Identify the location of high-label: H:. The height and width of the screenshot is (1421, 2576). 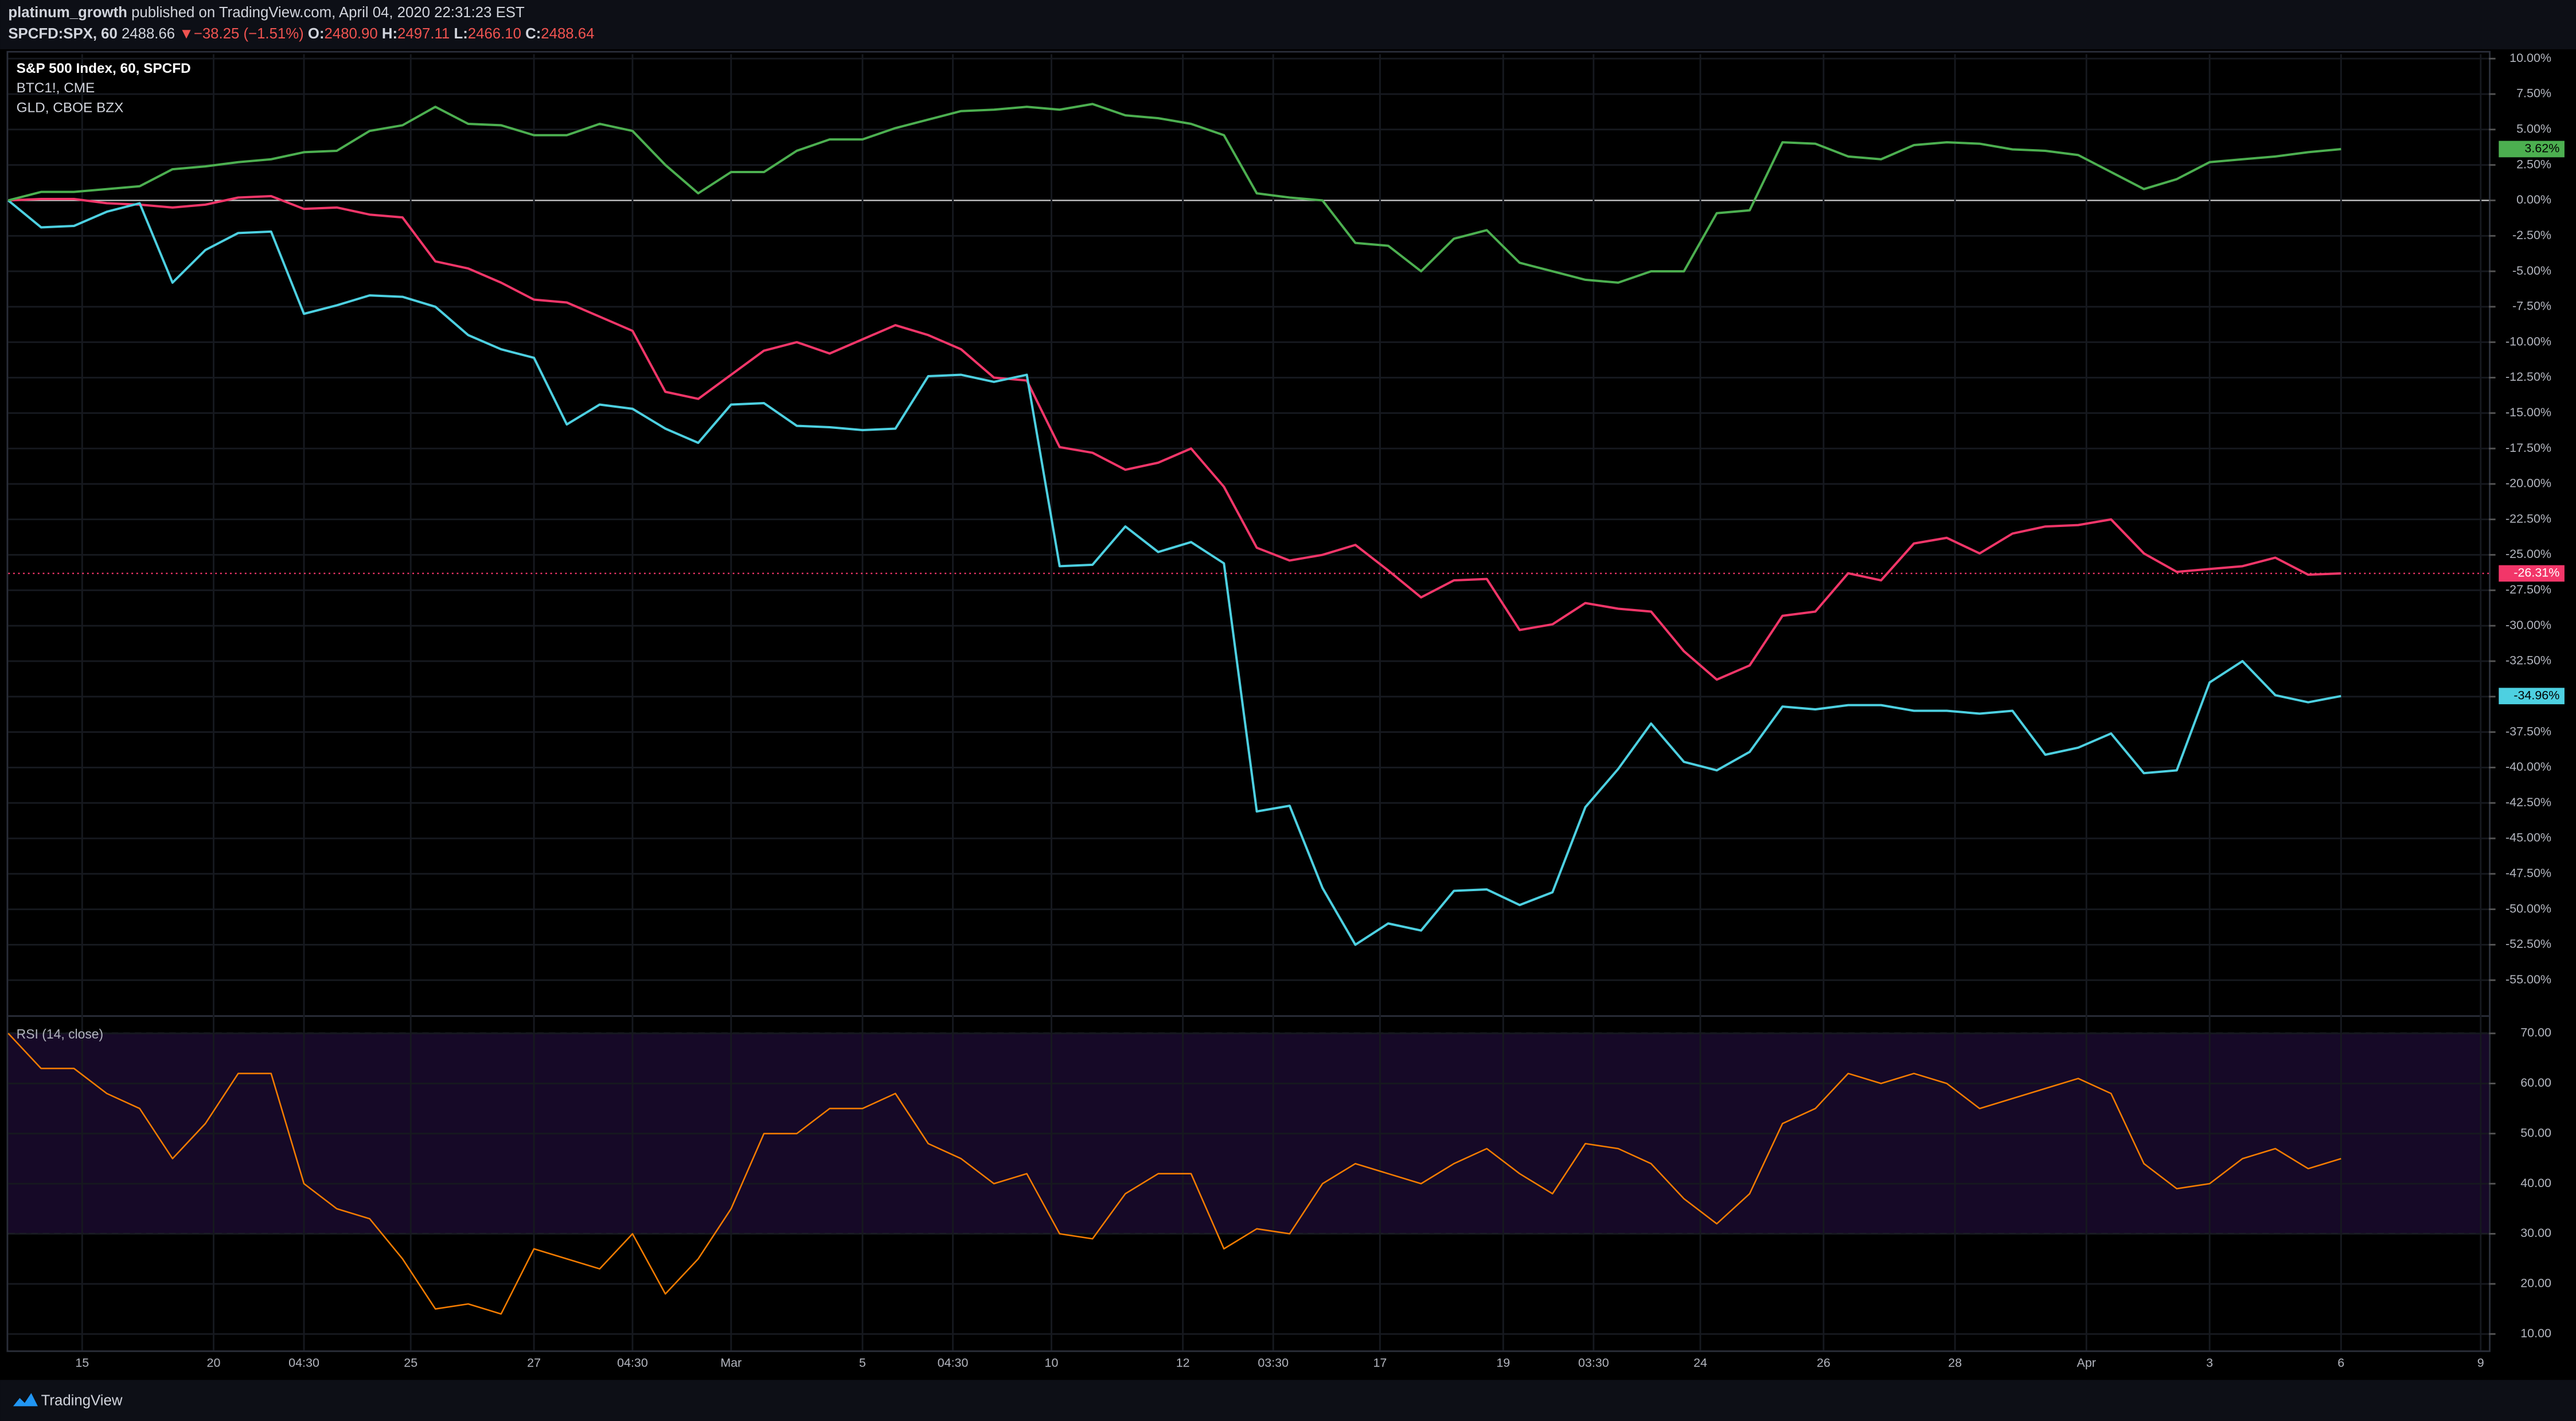
(390, 34).